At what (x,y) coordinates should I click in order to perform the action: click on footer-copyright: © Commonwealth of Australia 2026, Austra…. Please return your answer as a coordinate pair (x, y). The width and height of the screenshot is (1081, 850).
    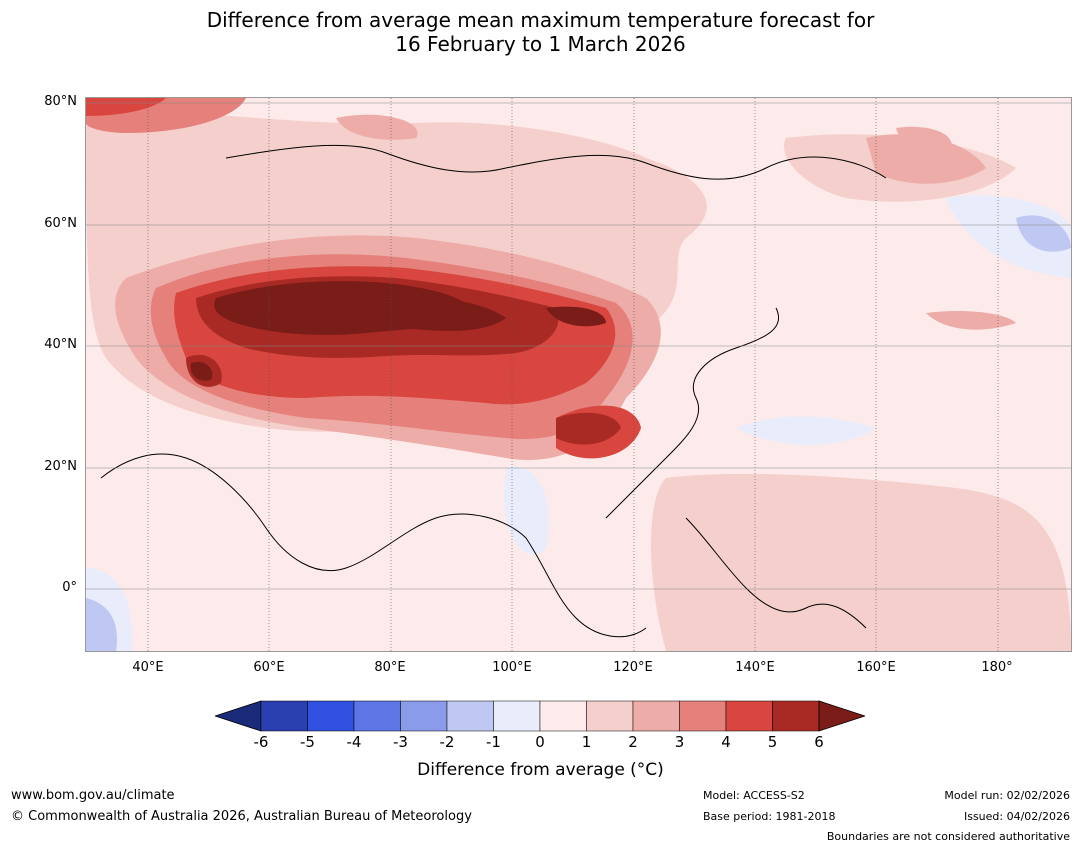
    Looking at the image, I should click on (241, 816).